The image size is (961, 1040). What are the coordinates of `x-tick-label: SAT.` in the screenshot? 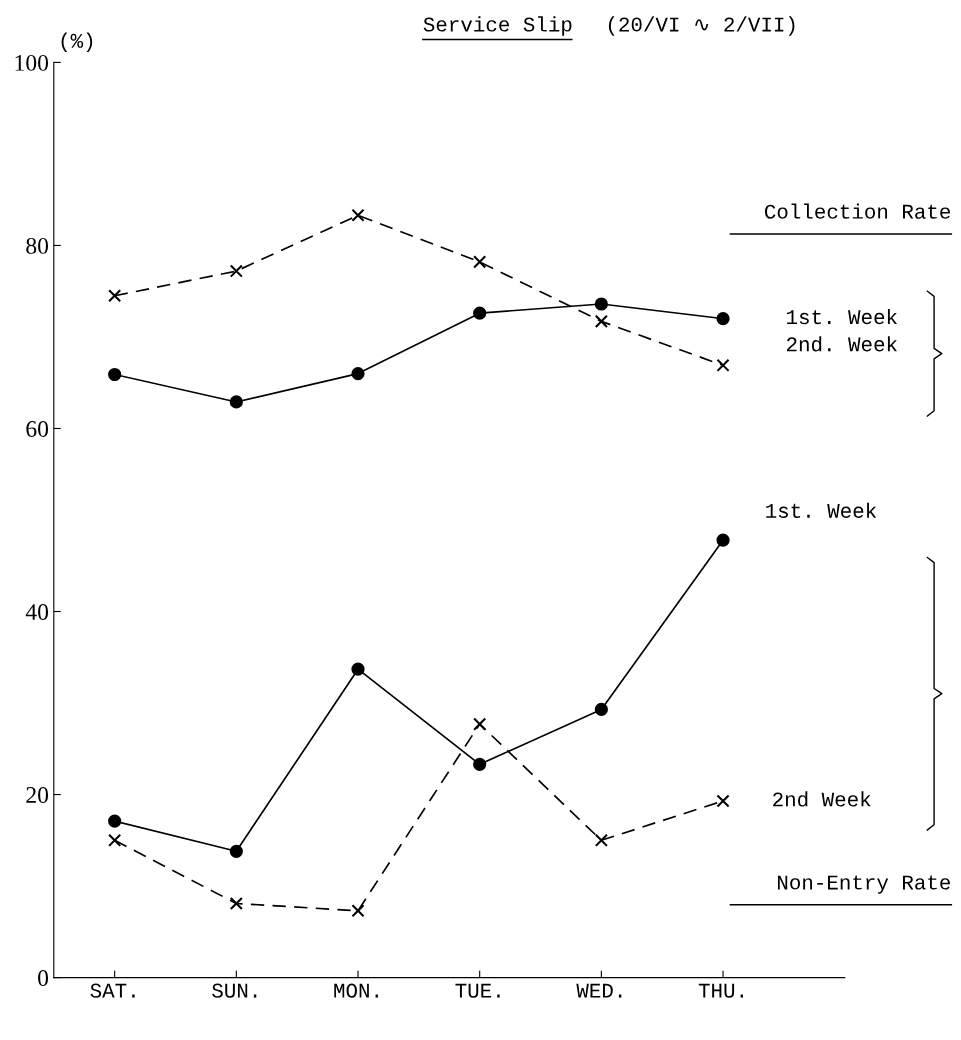 It's located at (112, 990).